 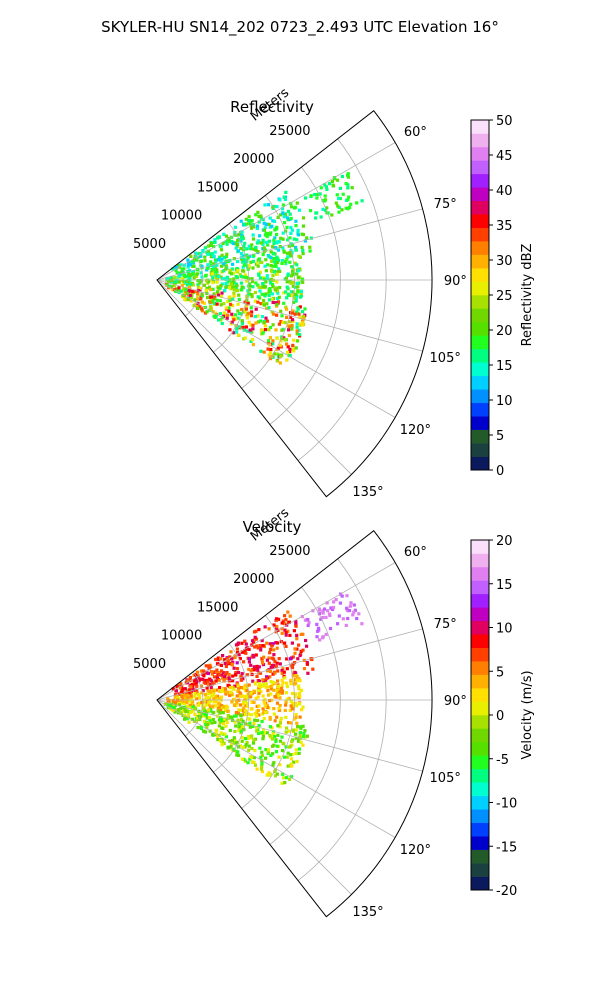 What do you see at coordinates (415, 850) in the screenshot?
I see `azimuth-tick-label: 120°` at bounding box center [415, 850].